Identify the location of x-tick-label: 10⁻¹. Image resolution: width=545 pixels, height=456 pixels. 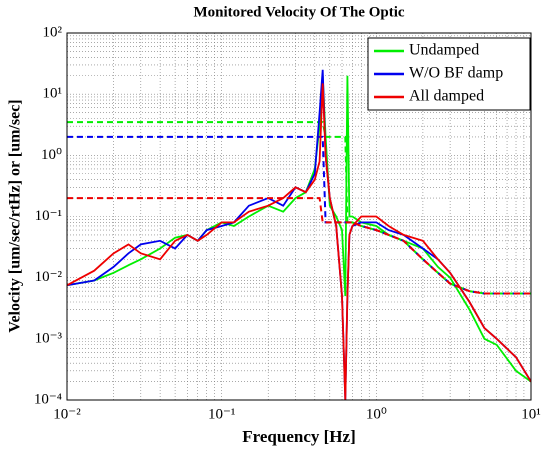
(221, 414).